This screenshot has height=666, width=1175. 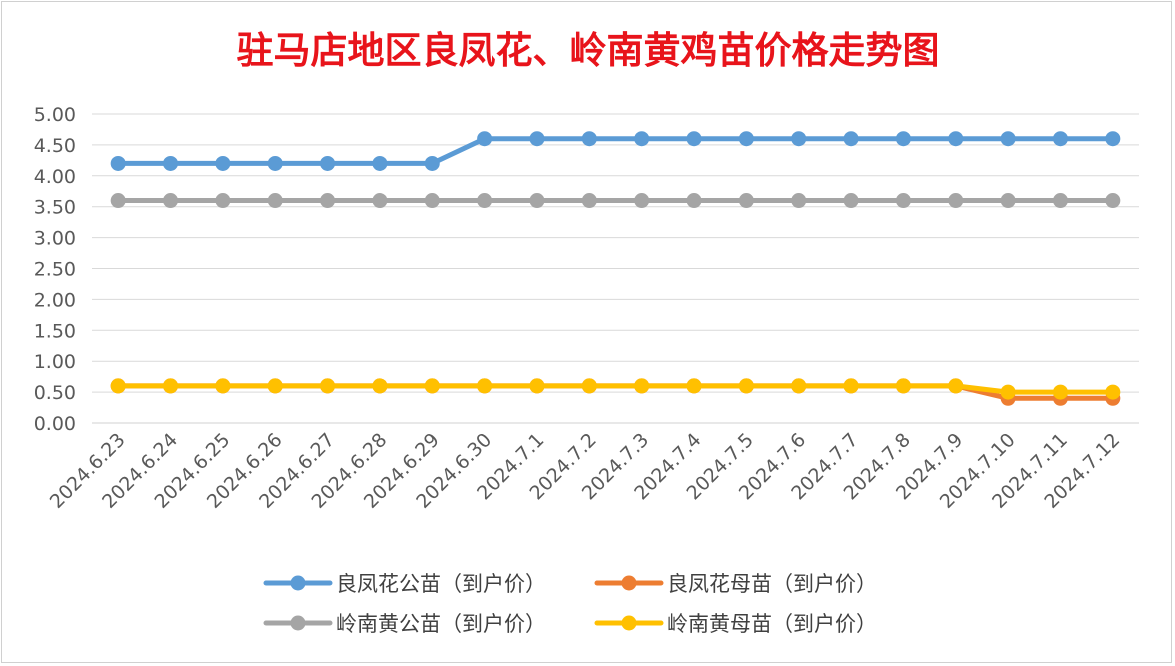 What do you see at coordinates (55, 362) in the screenshot?
I see `y-tick-label: 1.00` at bounding box center [55, 362].